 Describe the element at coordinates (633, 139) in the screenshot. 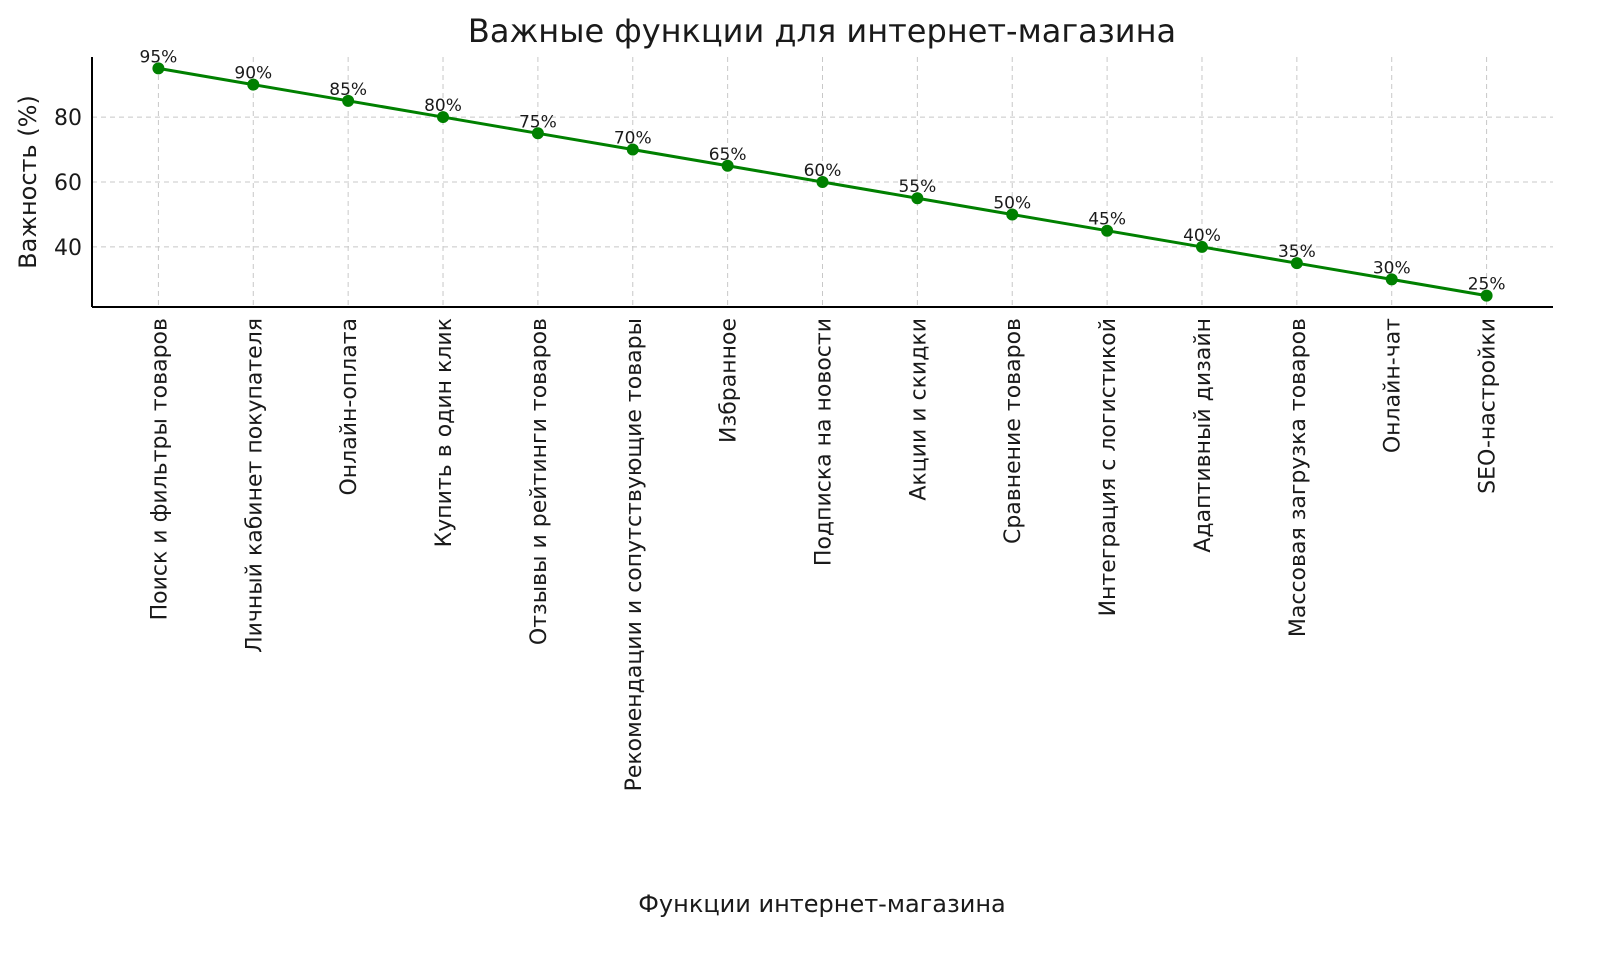

I see `data-label: 70%` at that location.